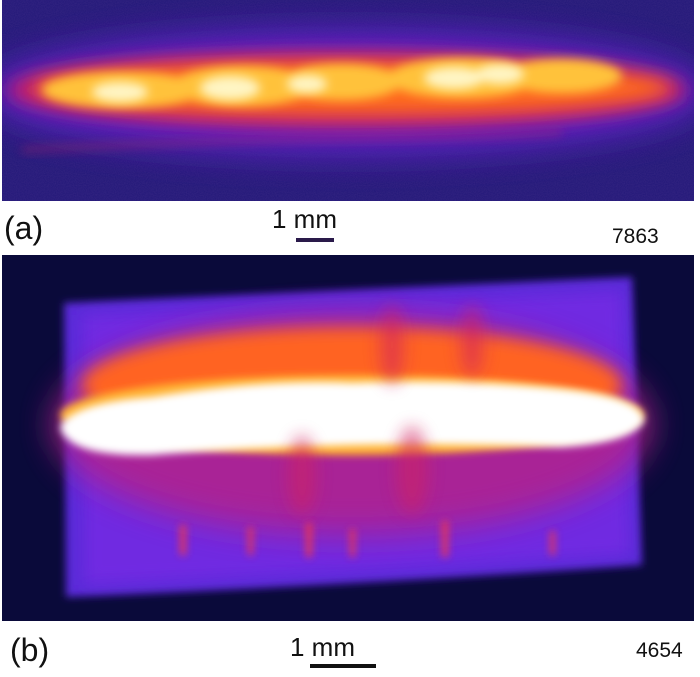  Describe the element at coordinates (322, 647) in the screenshot. I see `scale-label-b: 1 mm` at that location.